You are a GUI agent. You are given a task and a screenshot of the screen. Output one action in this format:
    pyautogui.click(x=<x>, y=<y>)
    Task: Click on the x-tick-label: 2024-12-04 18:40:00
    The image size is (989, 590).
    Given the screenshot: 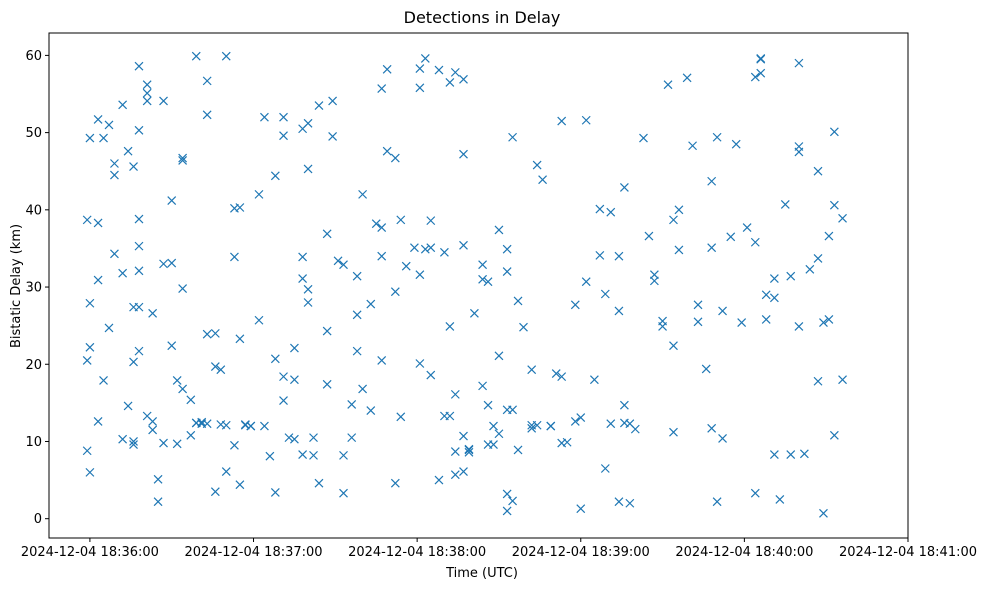 What is the action you would take?
    pyautogui.click(x=744, y=552)
    